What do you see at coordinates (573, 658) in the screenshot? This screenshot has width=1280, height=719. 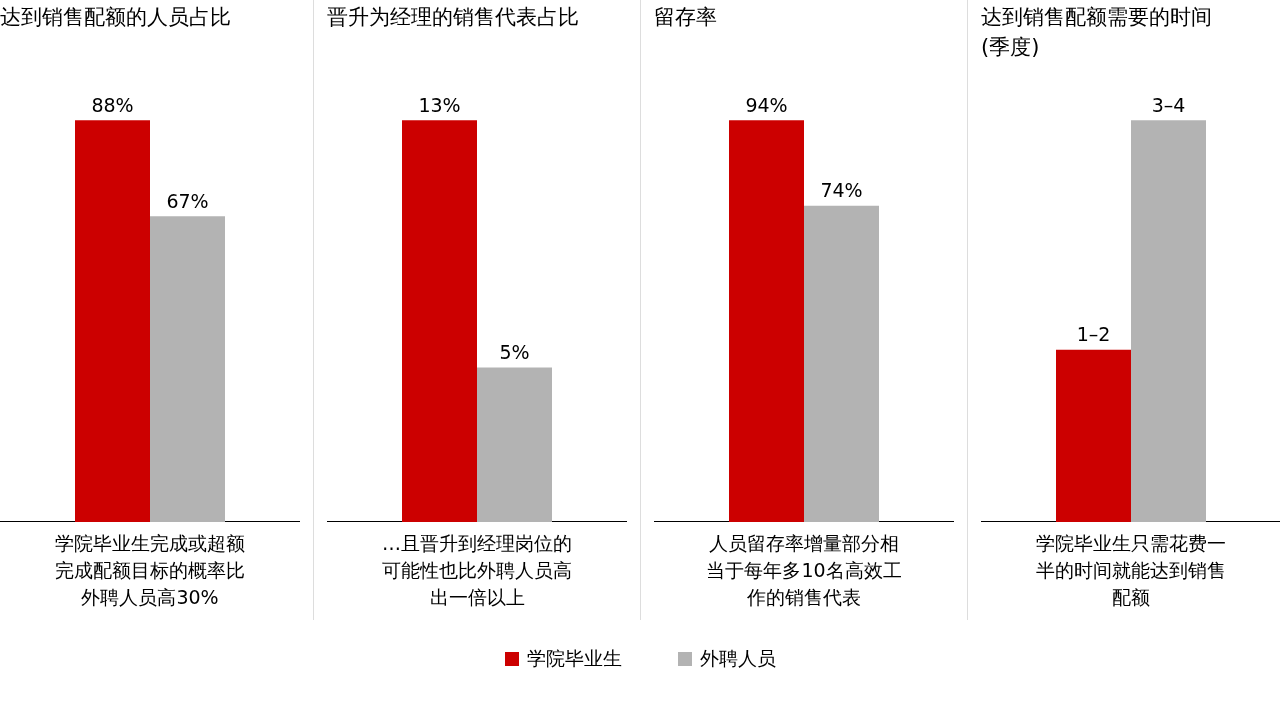 I see `legend-label: 学院毕业生` at bounding box center [573, 658].